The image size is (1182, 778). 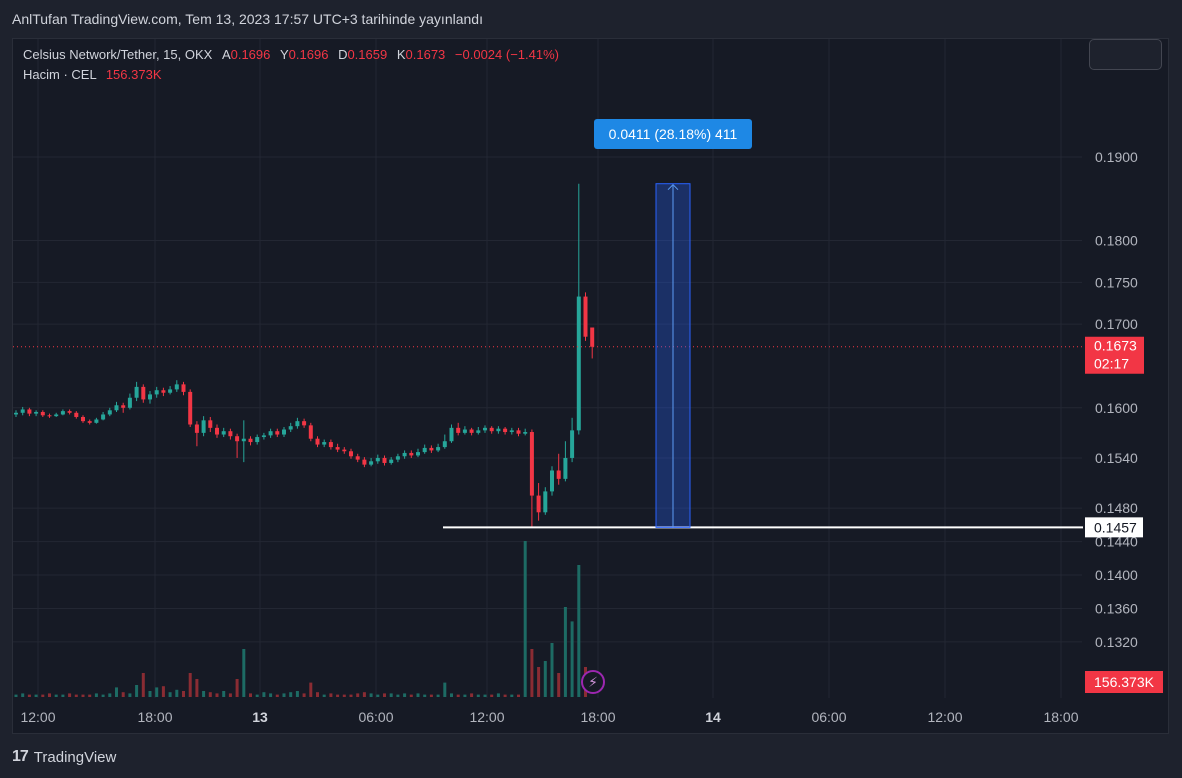 I want to click on lightning-icon: ⚡, so click(x=593, y=682).